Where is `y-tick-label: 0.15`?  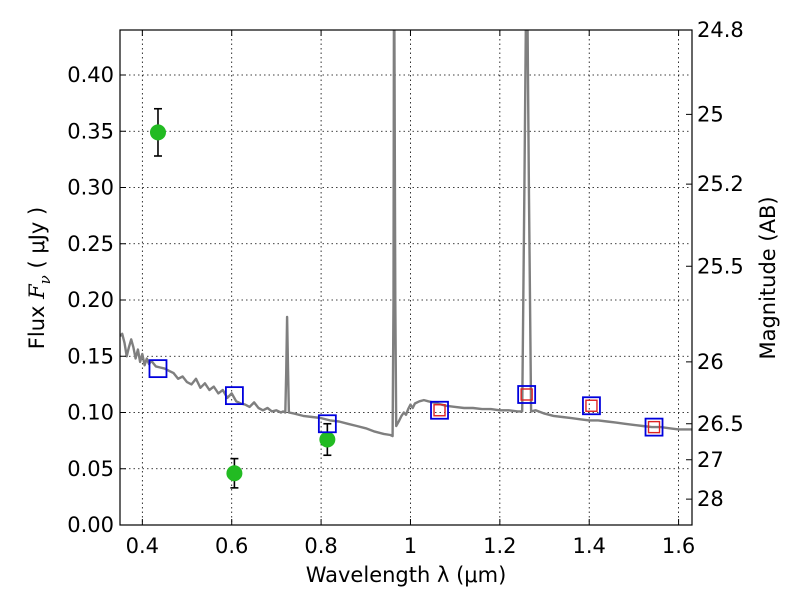 y-tick-label: 0.15 is located at coordinates (90, 356).